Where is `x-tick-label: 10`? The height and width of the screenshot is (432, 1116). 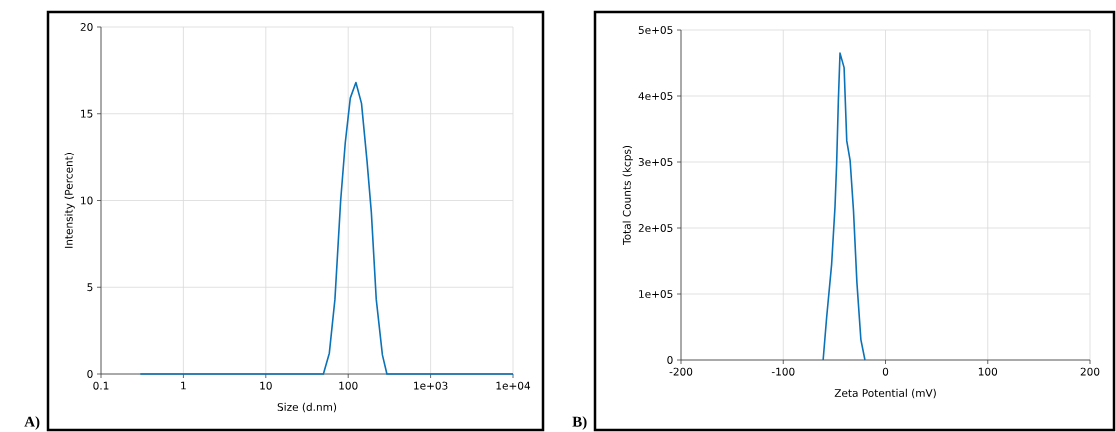
x-tick-label: 10 is located at coordinates (266, 385).